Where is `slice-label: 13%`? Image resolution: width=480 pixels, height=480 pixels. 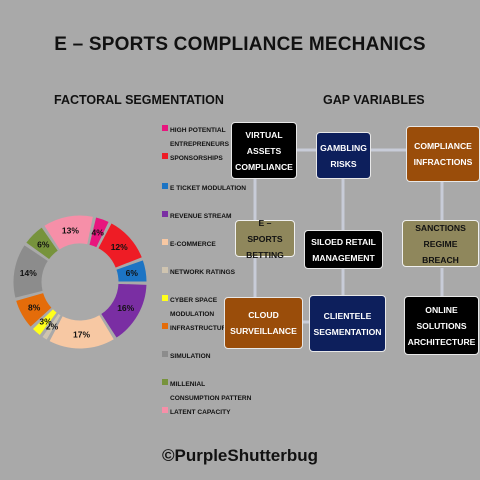 slice-label: 13% is located at coordinates (70, 230).